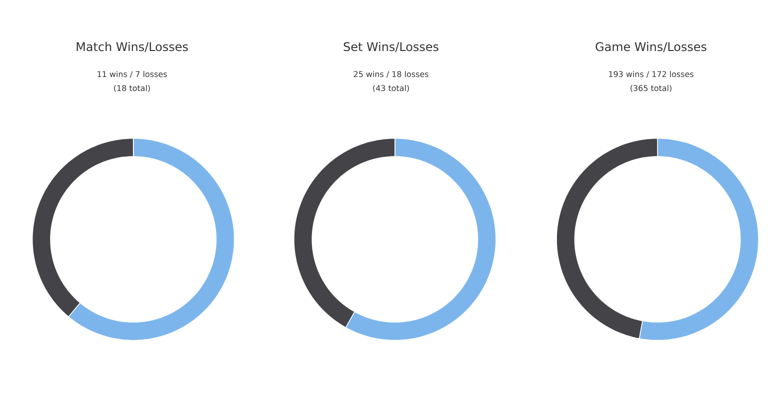 The width and height of the screenshot is (784, 407). Describe the element at coordinates (651, 47) in the screenshot. I see `chart-title: Game Wins/Losses` at that location.